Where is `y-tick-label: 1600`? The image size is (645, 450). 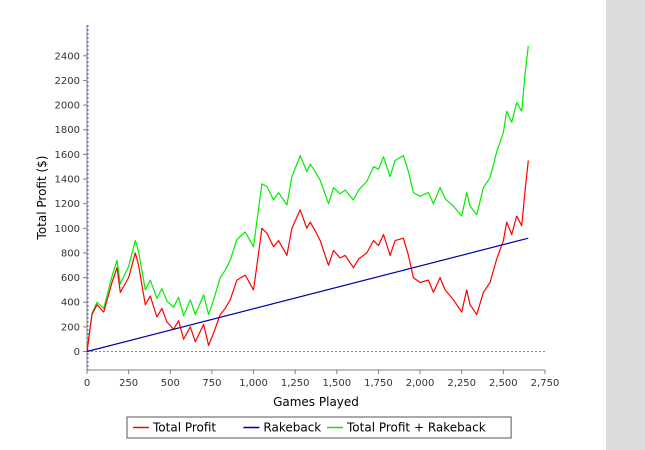
y-tick-label: 1600 is located at coordinates (67, 155).